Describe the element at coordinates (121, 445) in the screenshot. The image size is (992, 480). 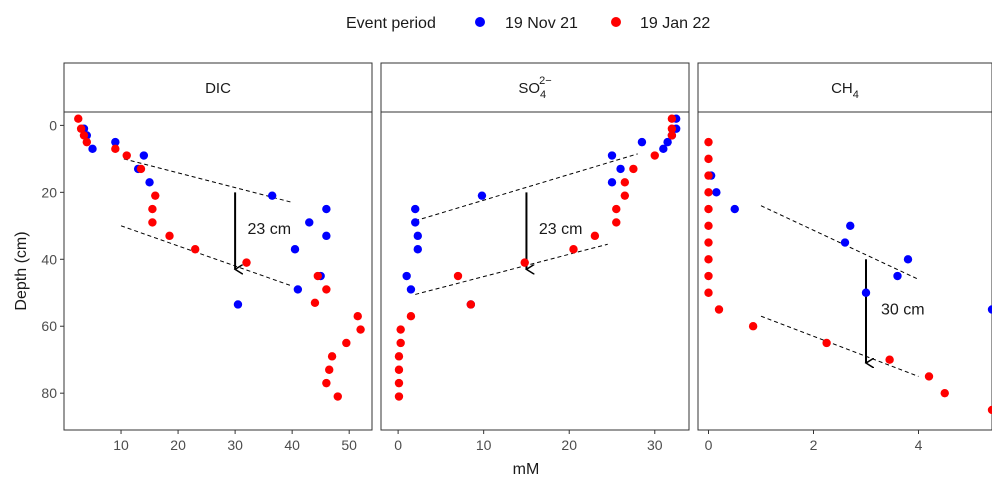
I see `x-tick-label: 10` at that location.